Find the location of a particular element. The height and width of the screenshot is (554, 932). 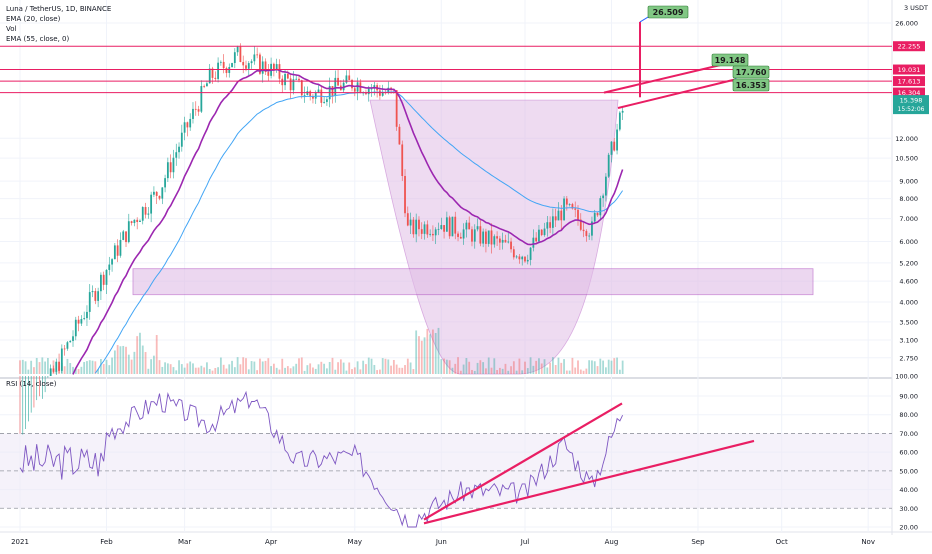

target-tag-label: 19.148 is located at coordinates (730, 60).